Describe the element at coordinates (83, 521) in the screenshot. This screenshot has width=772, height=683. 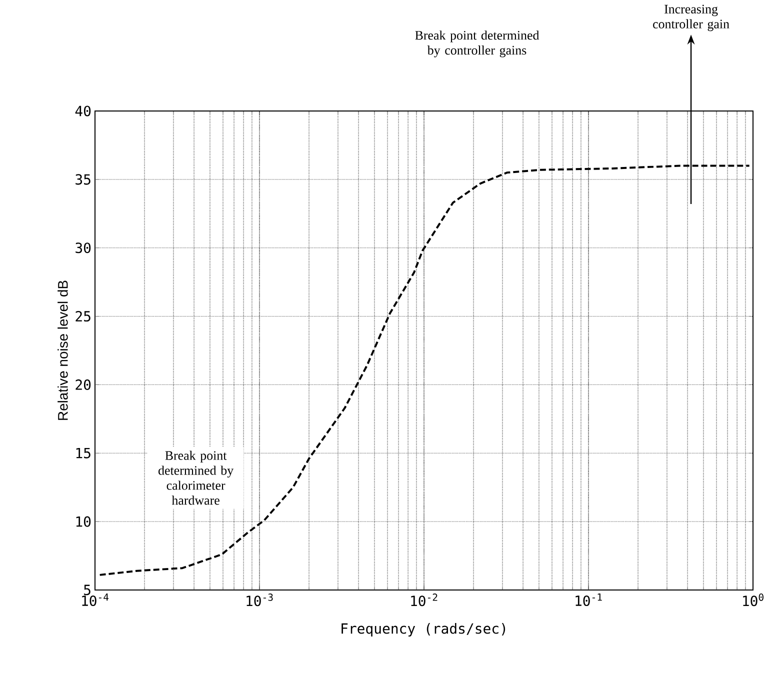
I see `y-tick-label: 10` at that location.